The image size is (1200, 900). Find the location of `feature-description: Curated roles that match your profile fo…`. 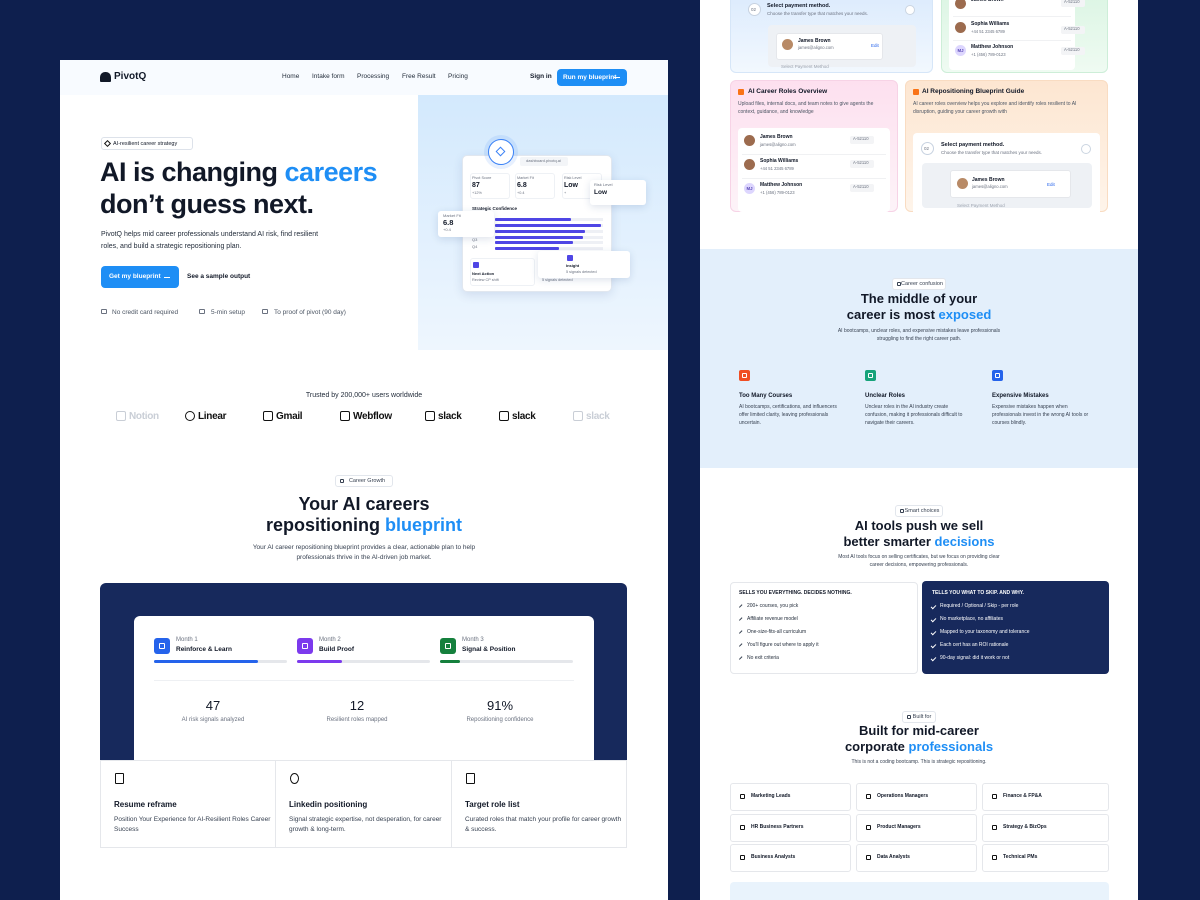

feature-description: Curated roles that match your profile fo… is located at coordinates (543, 824).